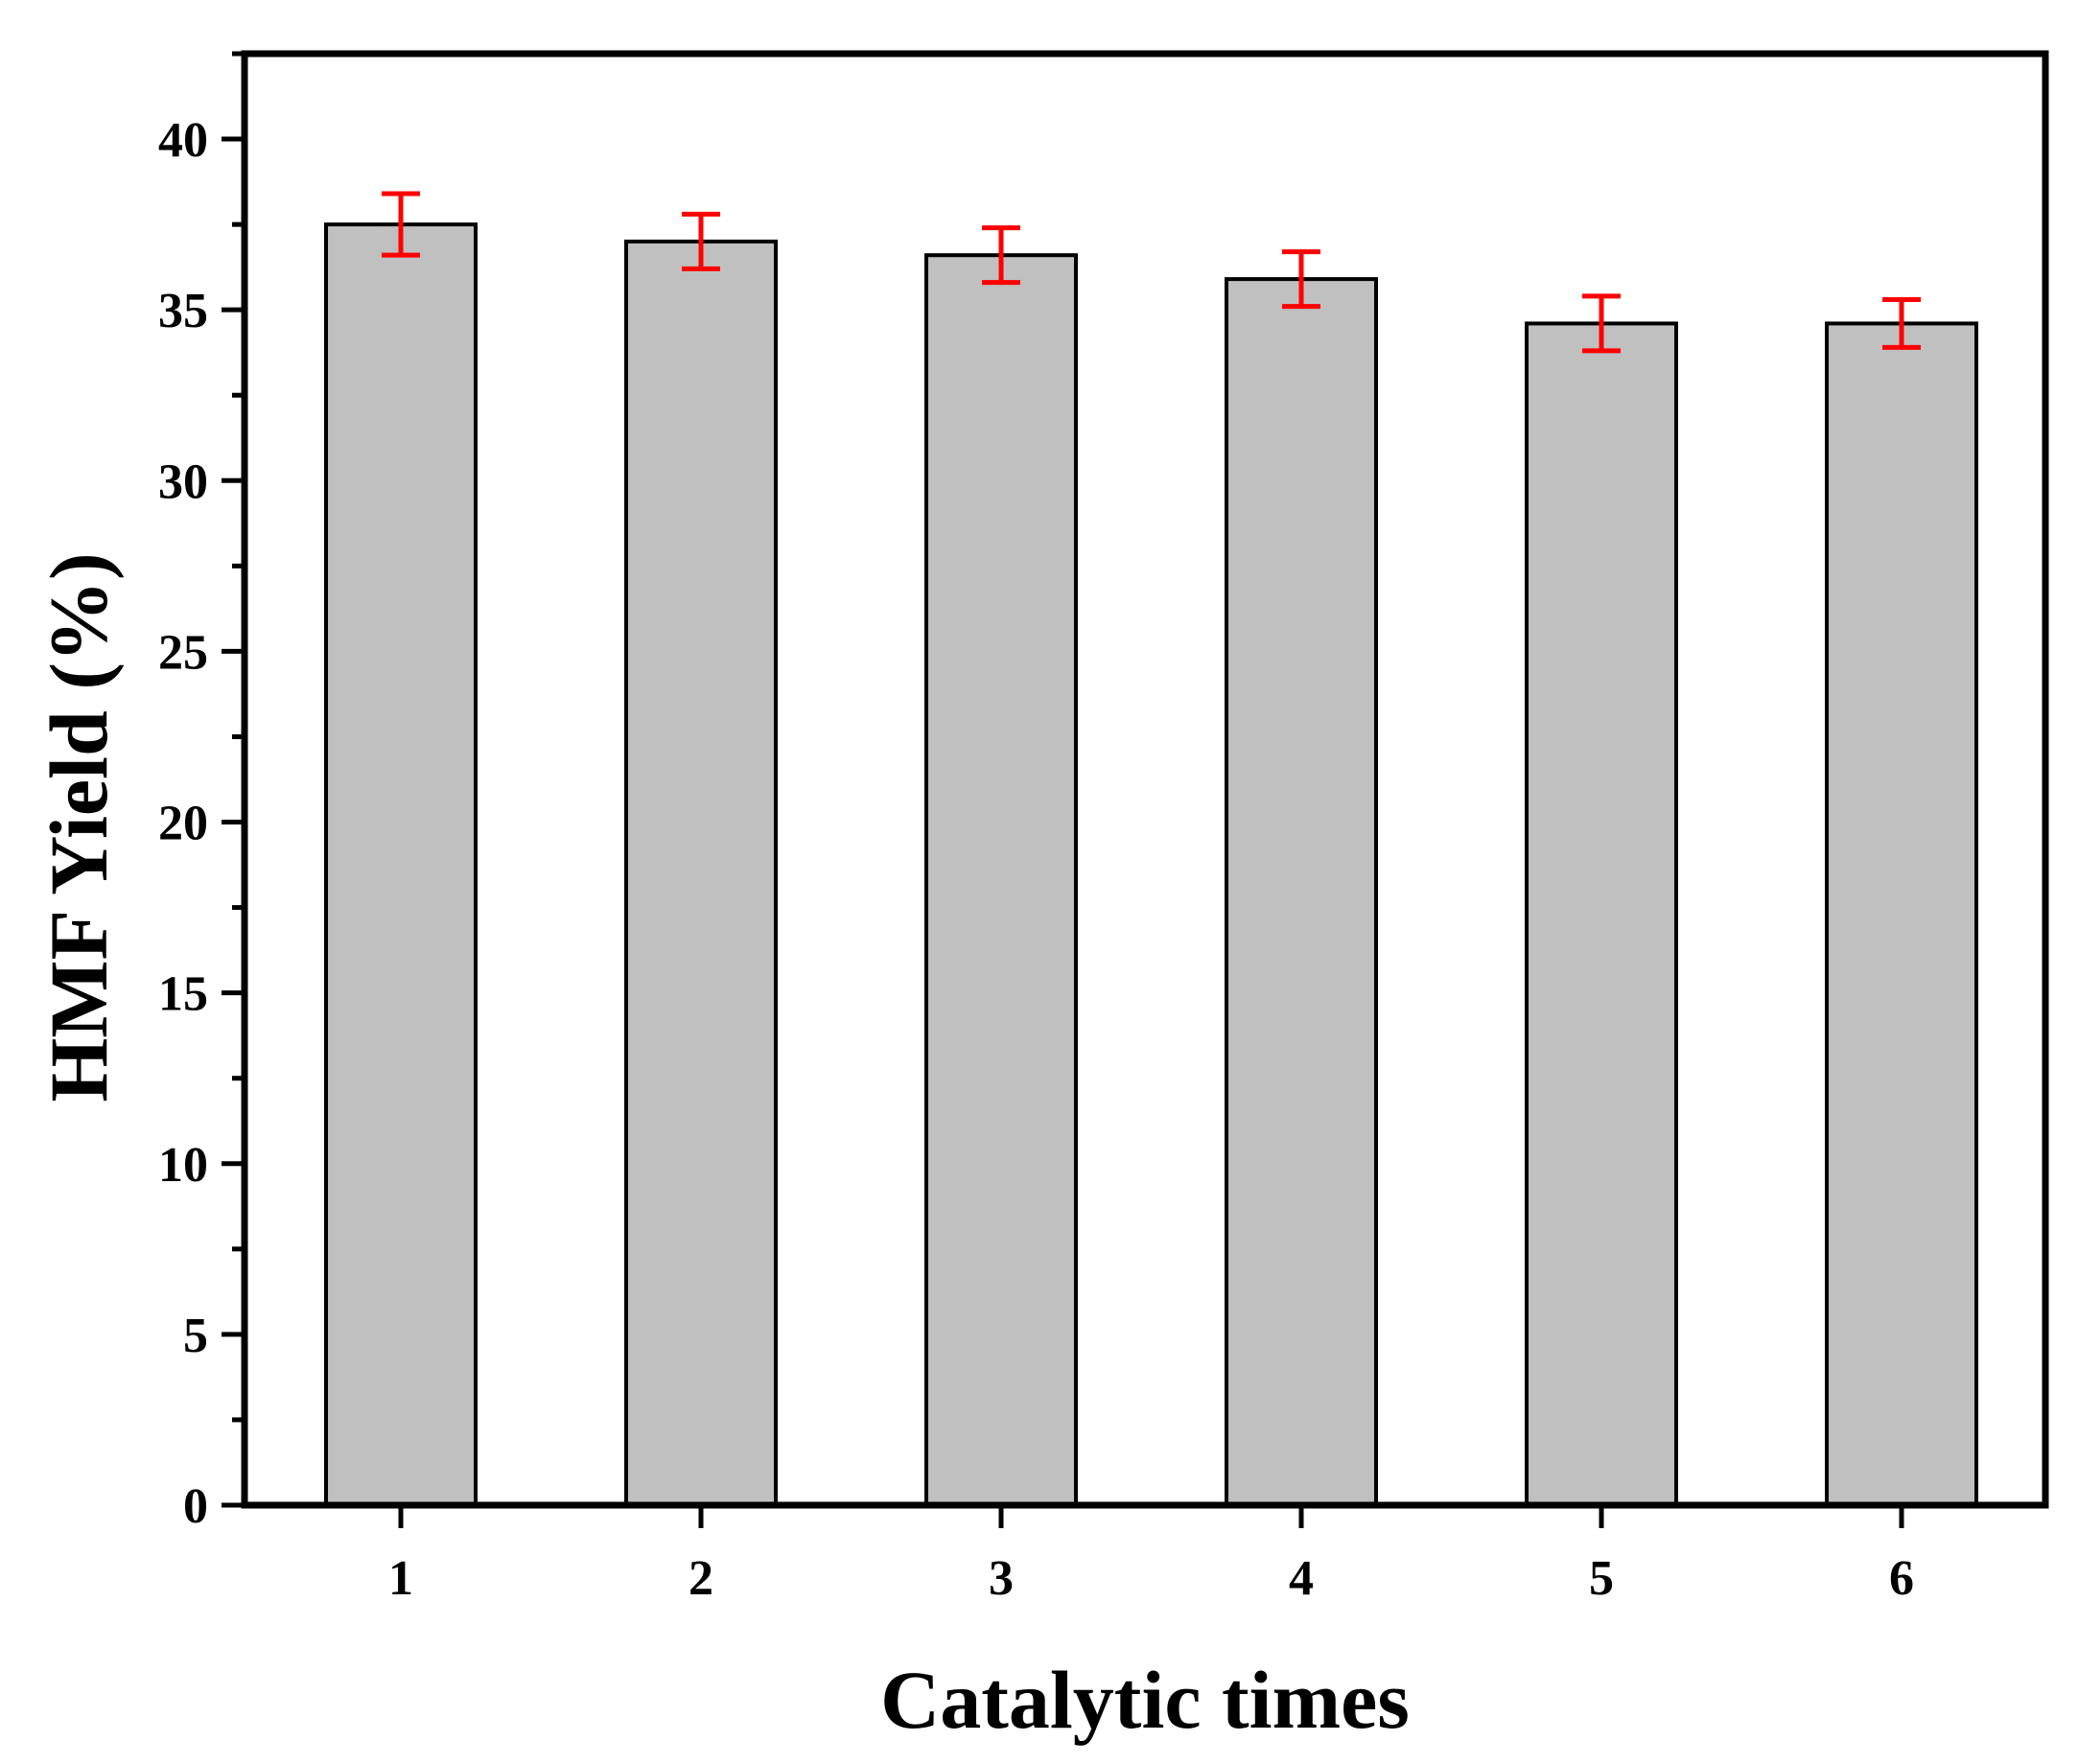 The width and height of the screenshot is (2078, 1764). What do you see at coordinates (183, 481) in the screenshot?
I see `y-tick-label-30: 30` at bounding box center [183, 481].